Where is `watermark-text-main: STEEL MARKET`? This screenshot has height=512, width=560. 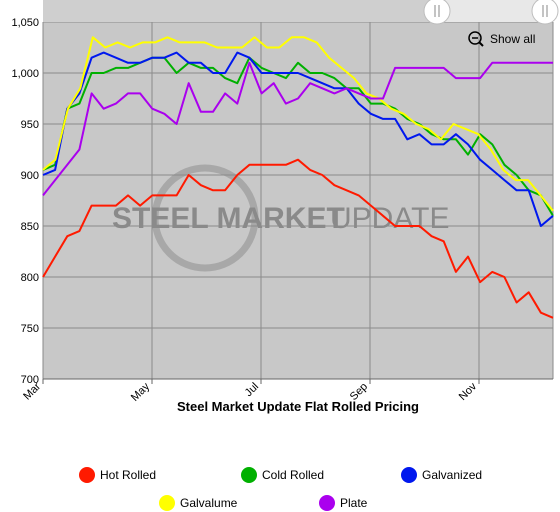
watermark-text-main: STEEL MARKET is located at coordinates (228, 218).